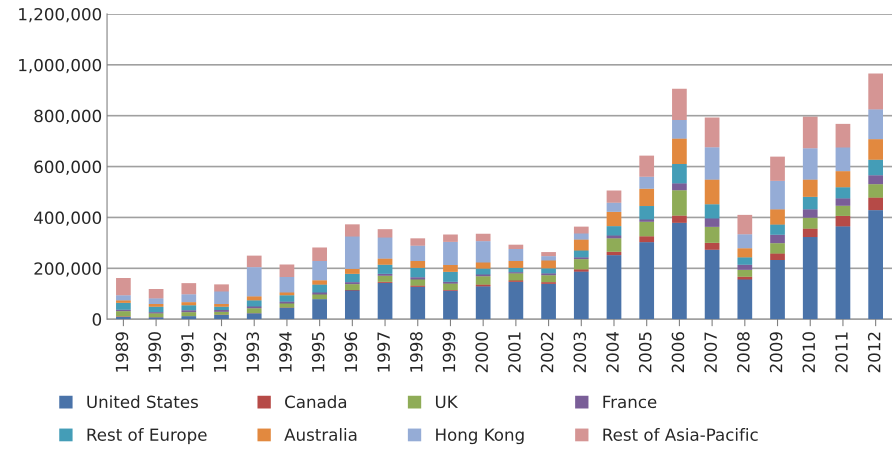 The image size is (892, 466). I want to click on legend-label: Rest of Asia-Pacific, so click(680, 434).